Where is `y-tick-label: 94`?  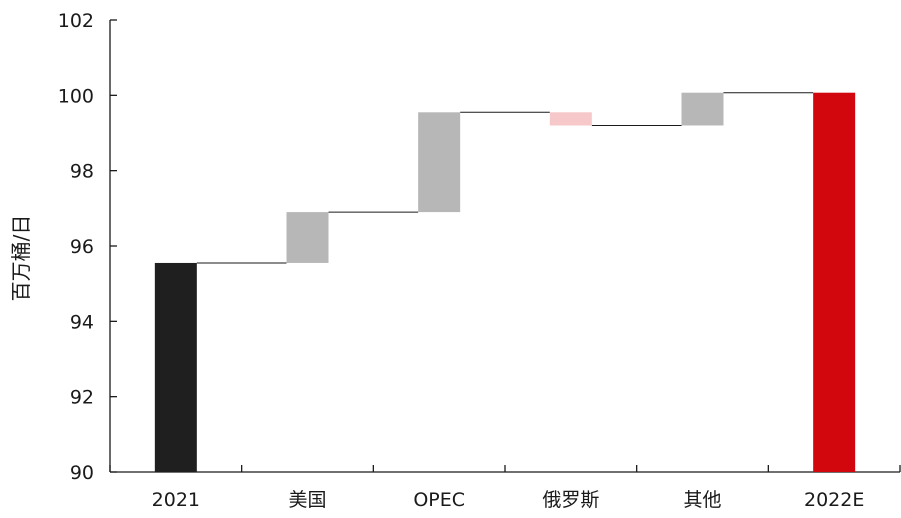 y-tick-label: 94 is located at coordinates (82, 322).